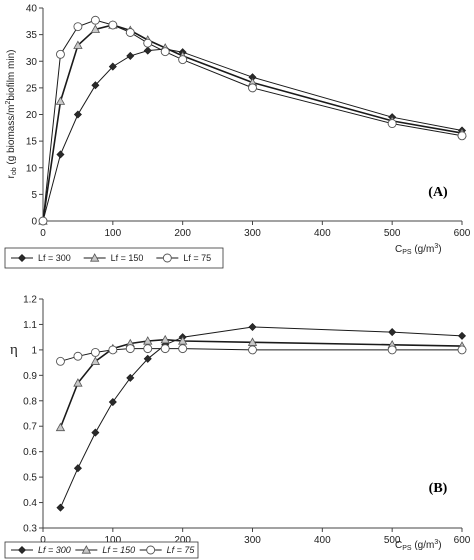 The image size is (474, 560). Describe the element at coordinates (32, 115) in the screenshot. I see `y-tick-label: 20` at that location.